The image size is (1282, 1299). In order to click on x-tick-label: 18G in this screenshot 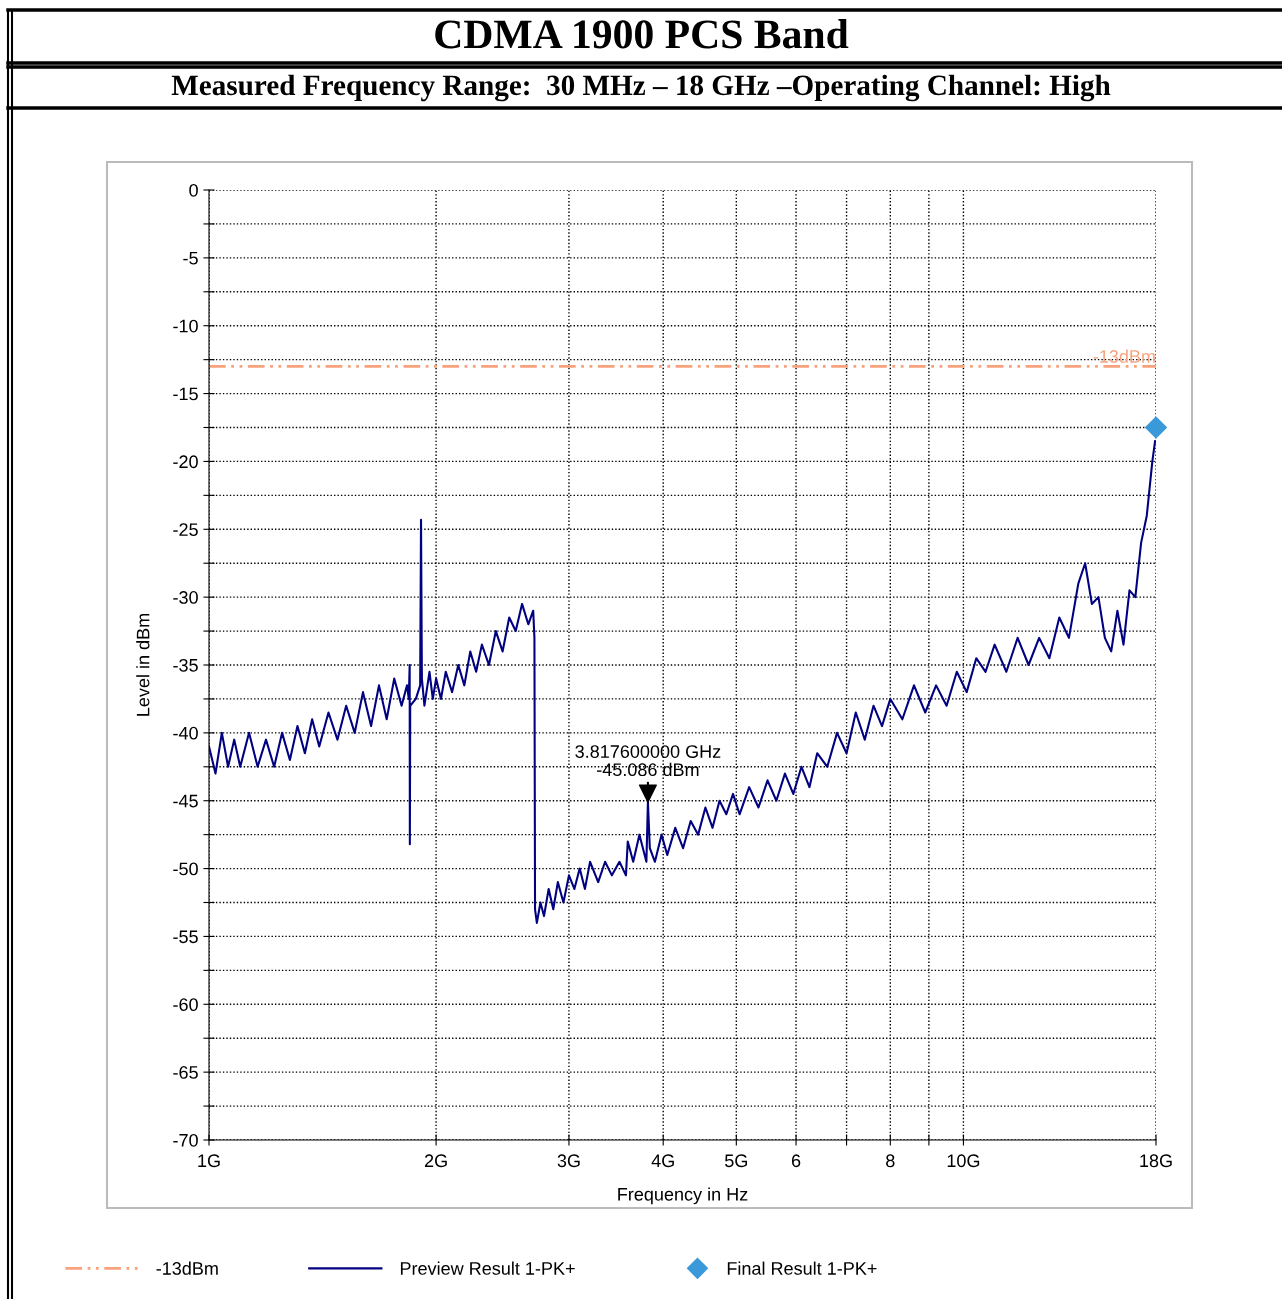, I will do `click(1156, 1161)`.